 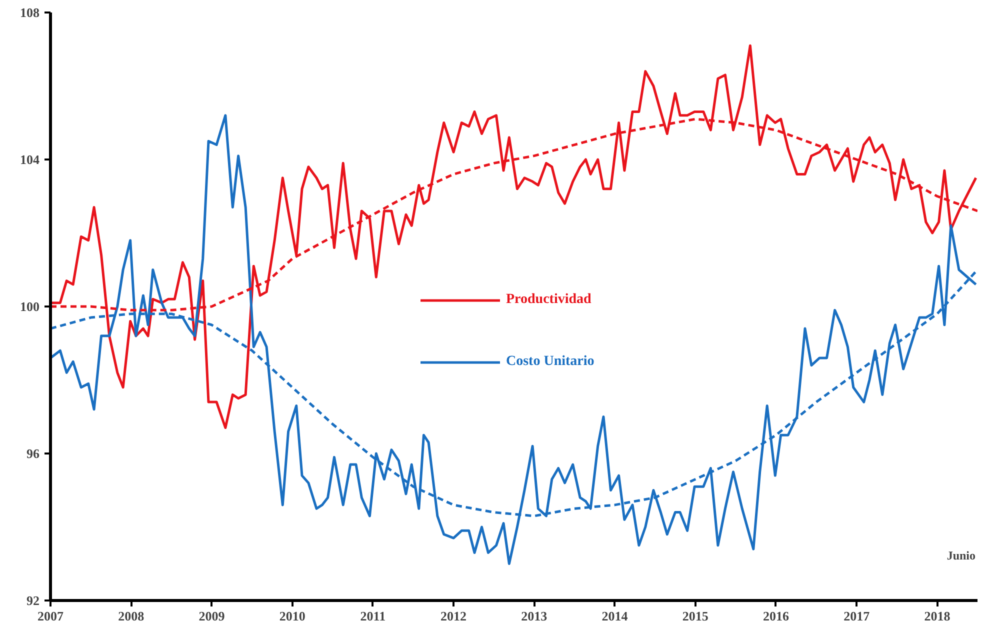 What do you see at coordinates (453, 616) in the screenshot?
I see `x-tick-label: 2012` at bounding box center [453, 616].